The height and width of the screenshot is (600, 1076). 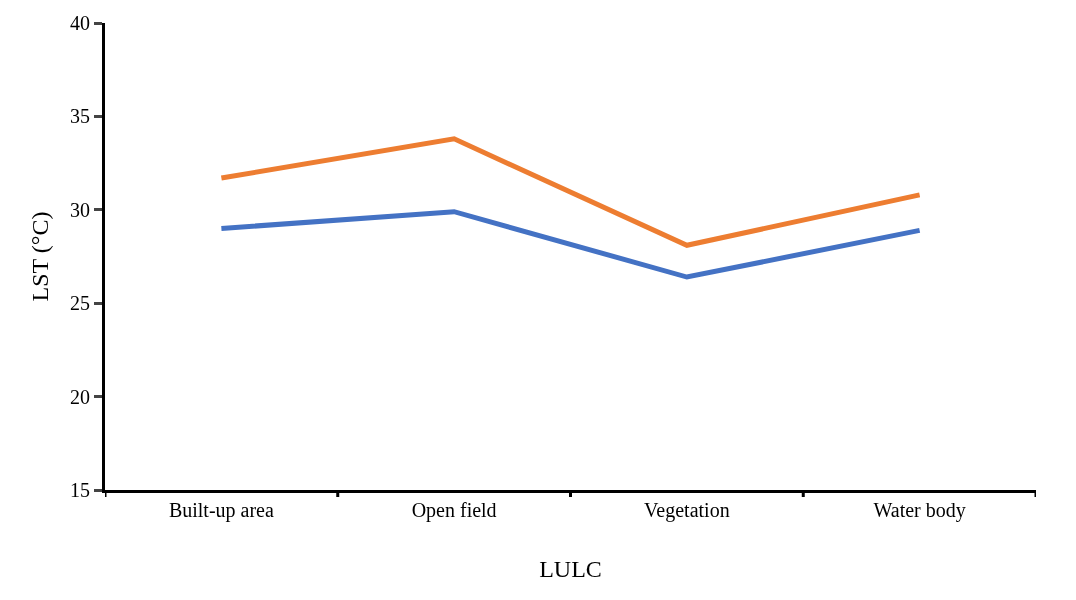 I want to click on y-tick-label: 15, so click(x=80, y=490).